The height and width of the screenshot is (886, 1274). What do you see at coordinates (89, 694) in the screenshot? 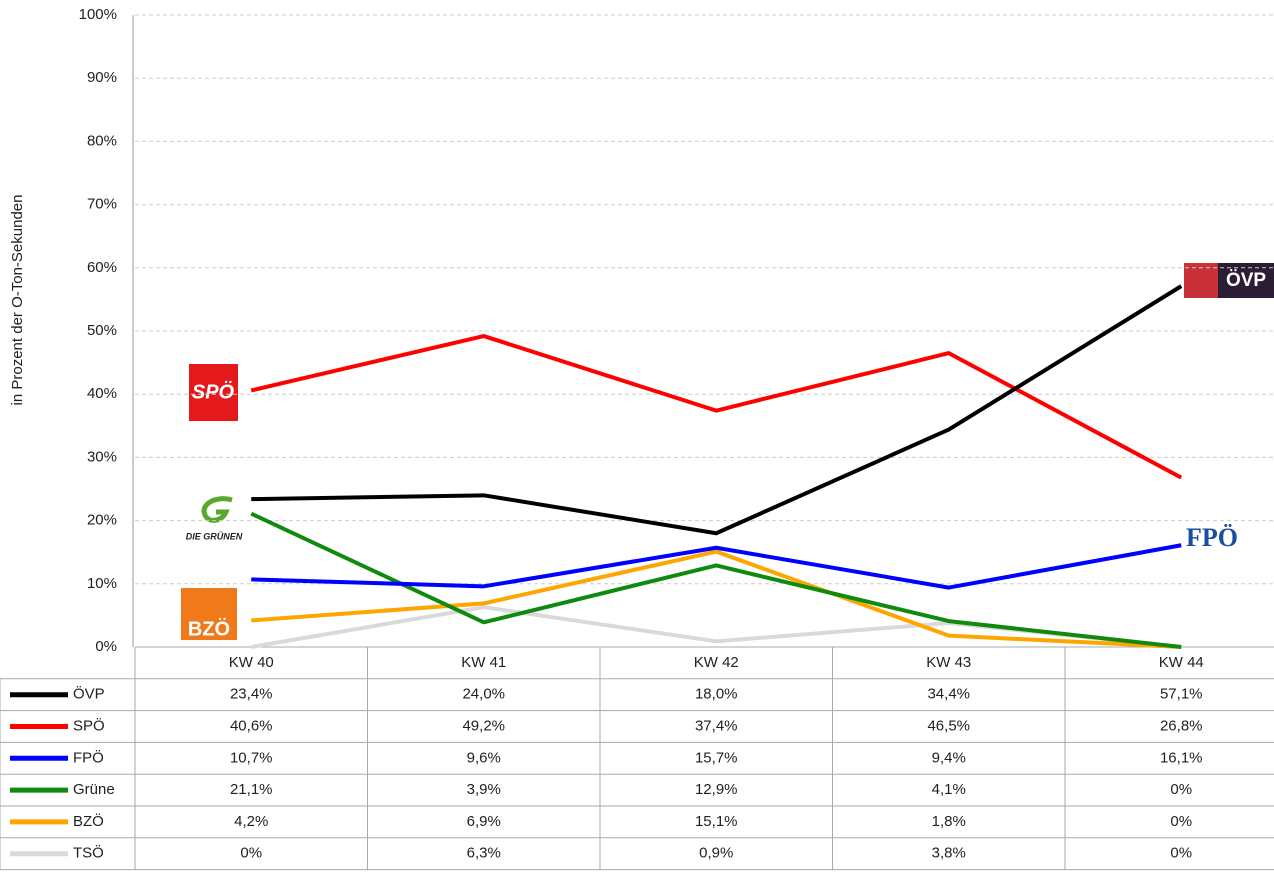
I see `legend-label: ÖVP` at bounding box center [89, 694].